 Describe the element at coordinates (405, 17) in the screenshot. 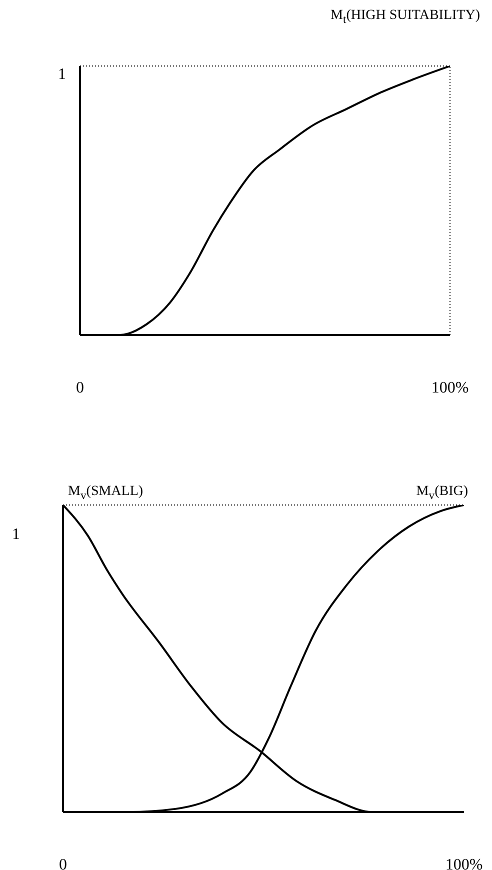

I see `text: M$_{t}$(HIGH SUITABILITY)` at that location.